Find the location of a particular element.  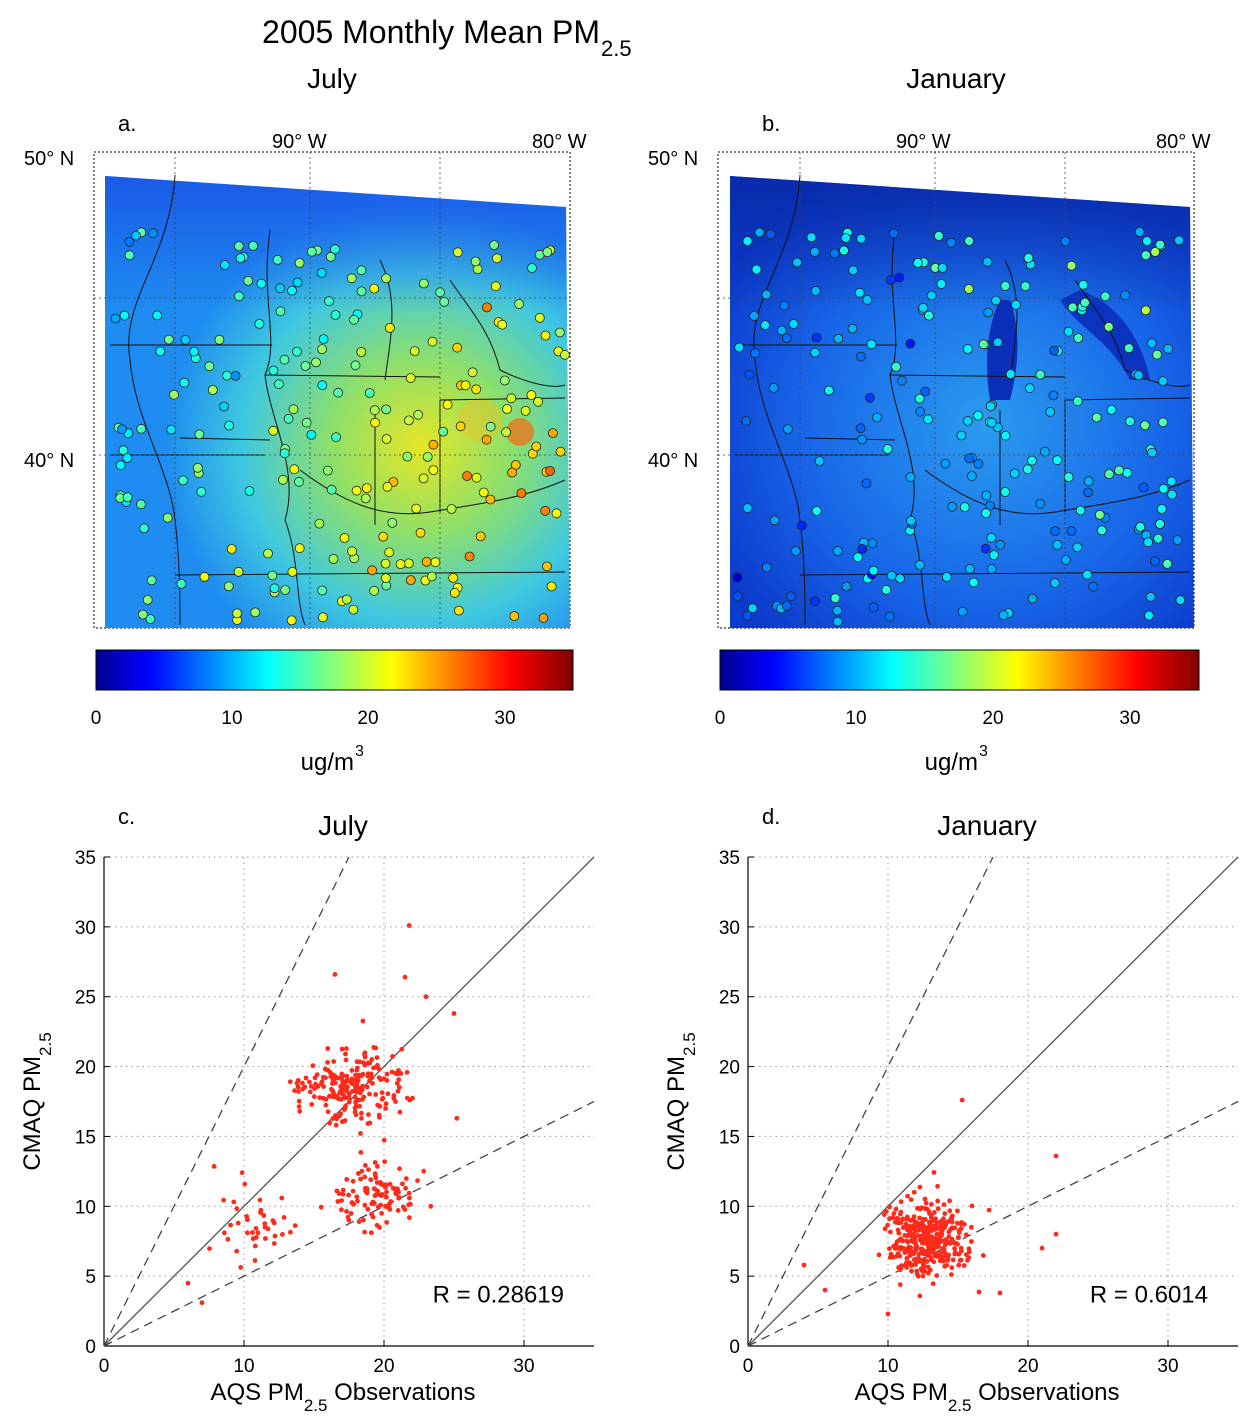

map-boundaries is located at coordinates (338, 400).